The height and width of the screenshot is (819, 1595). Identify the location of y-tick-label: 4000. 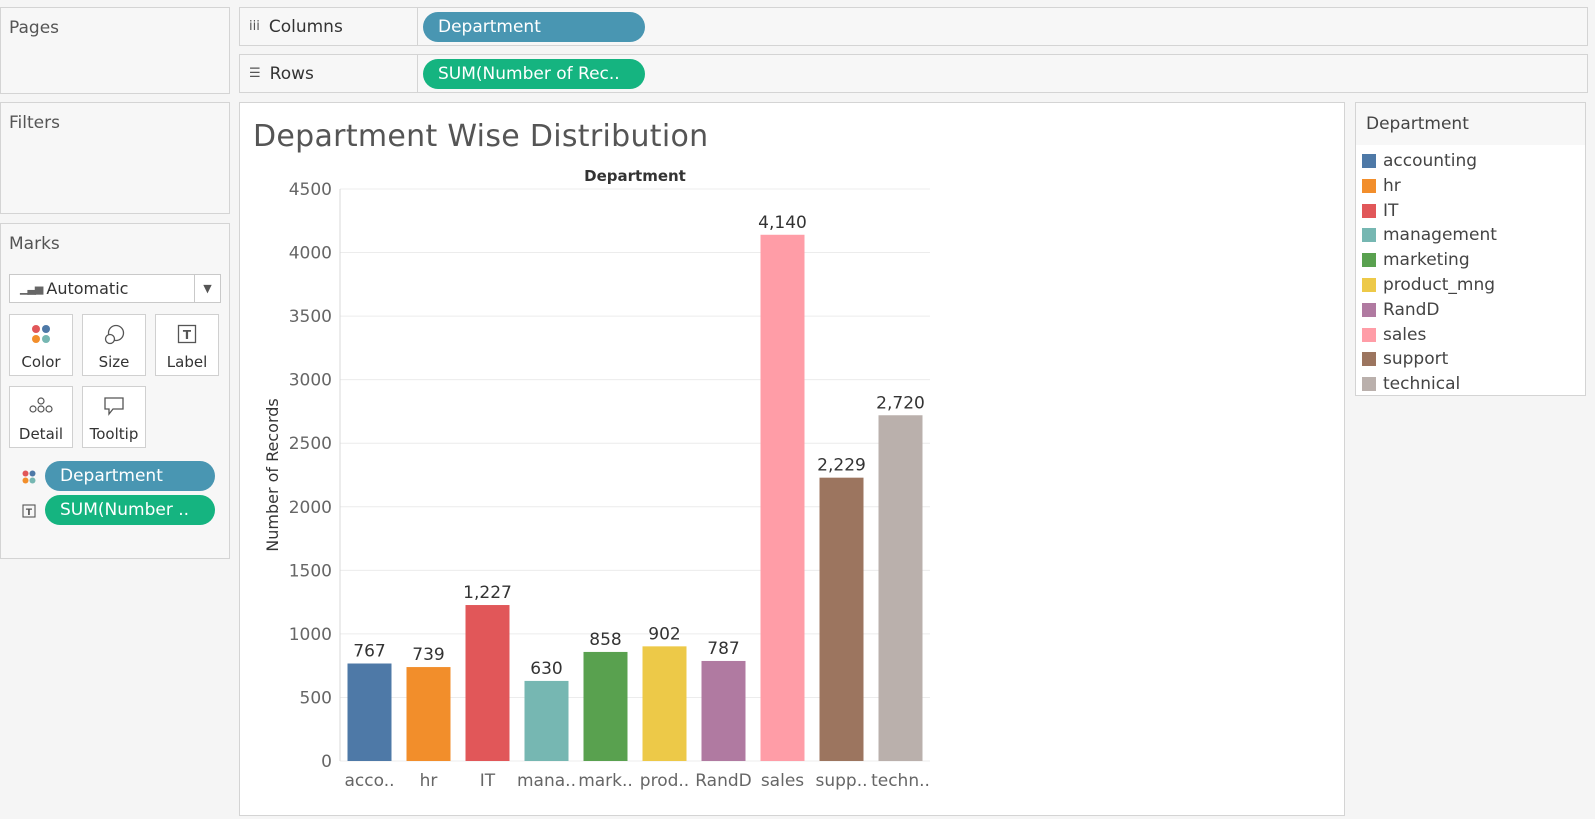
(310, 254).